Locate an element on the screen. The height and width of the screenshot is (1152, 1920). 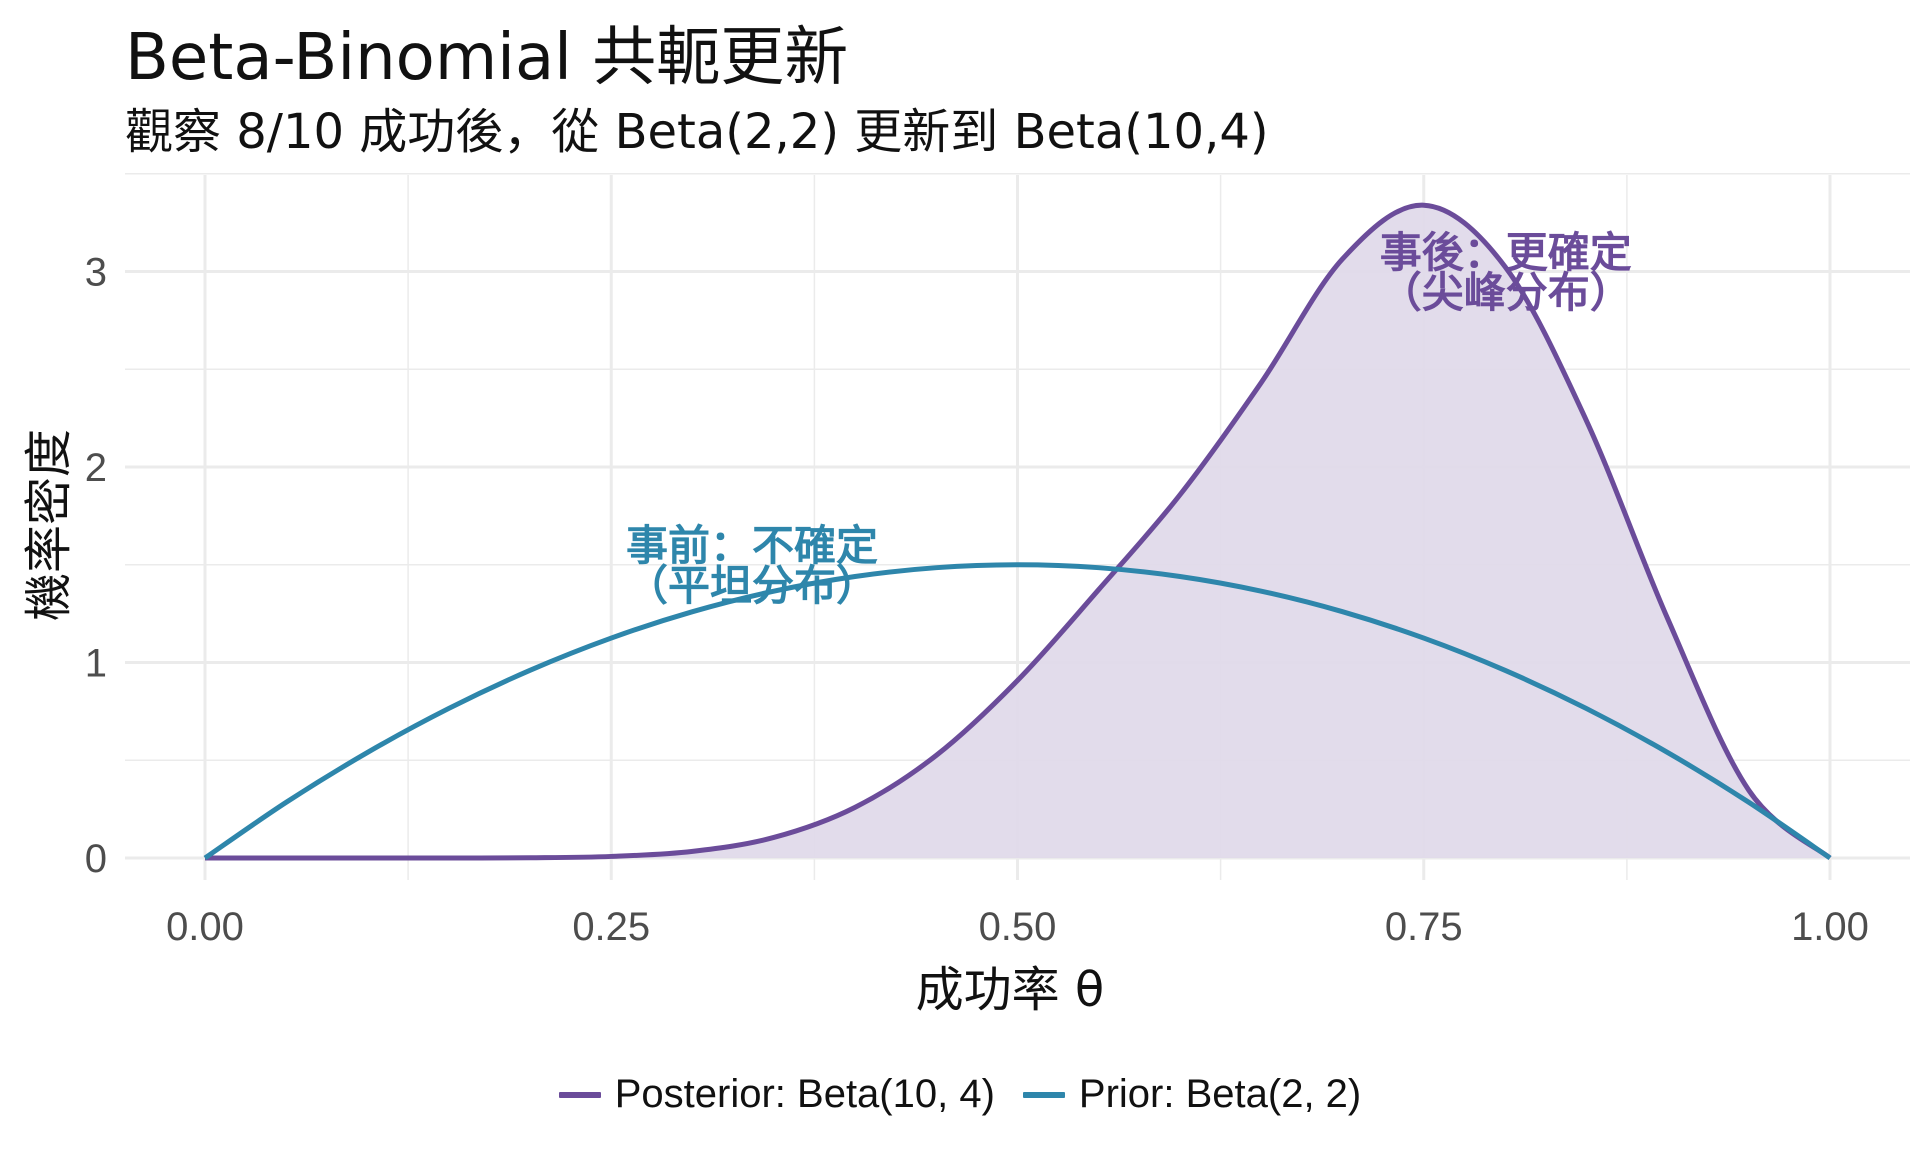
x-axis-label: 成功率 θ is located at coordinates (1010, 990).